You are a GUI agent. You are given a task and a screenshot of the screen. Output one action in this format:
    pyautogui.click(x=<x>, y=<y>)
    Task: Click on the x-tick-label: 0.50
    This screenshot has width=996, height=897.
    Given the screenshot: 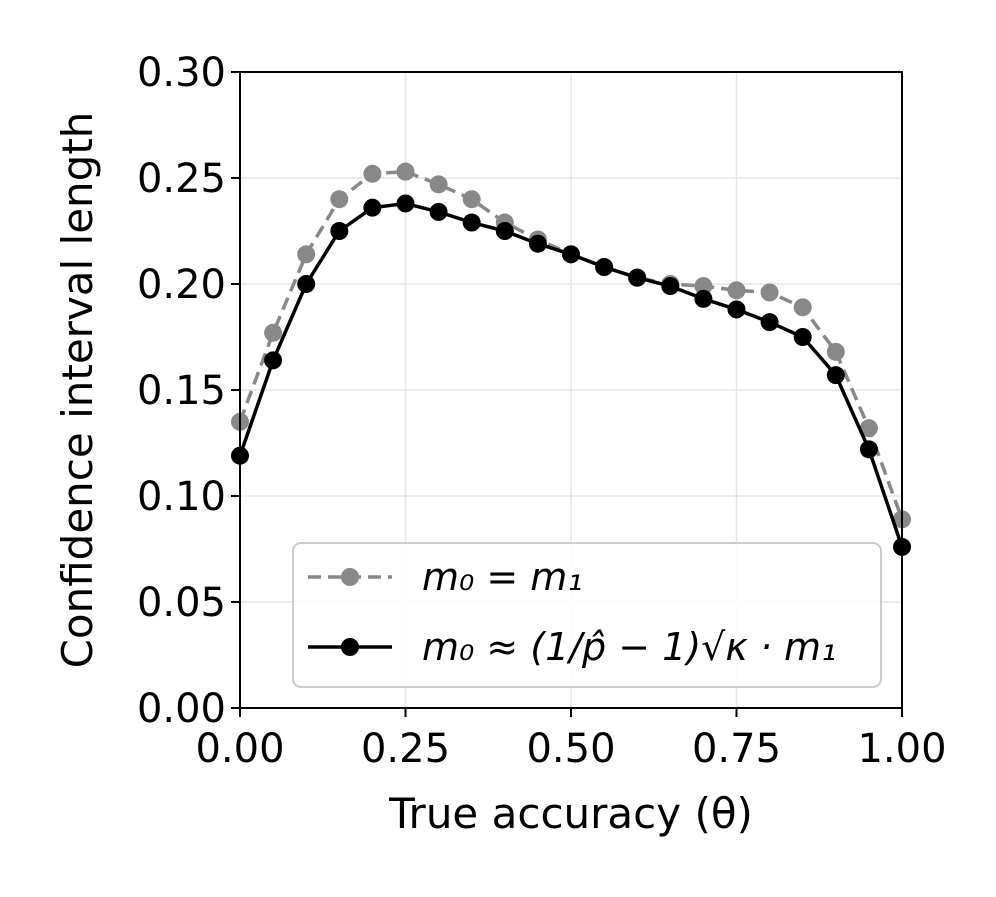 What is the action you would take?
    pyautogui.click(x=570, y=749)
    